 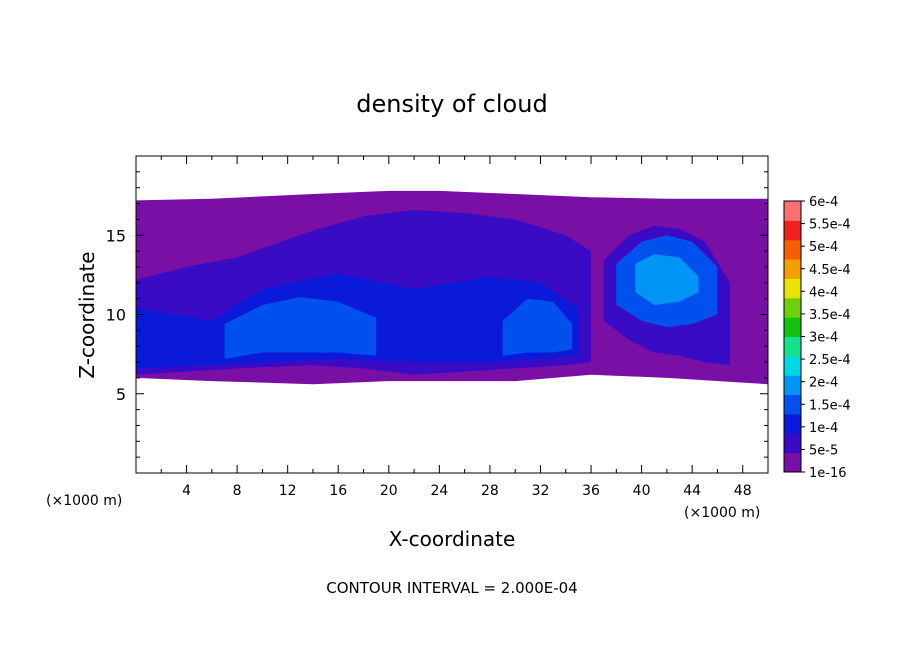 I want to click on x-unit-label-right: (×1000 m), so click(x=722, y=513).